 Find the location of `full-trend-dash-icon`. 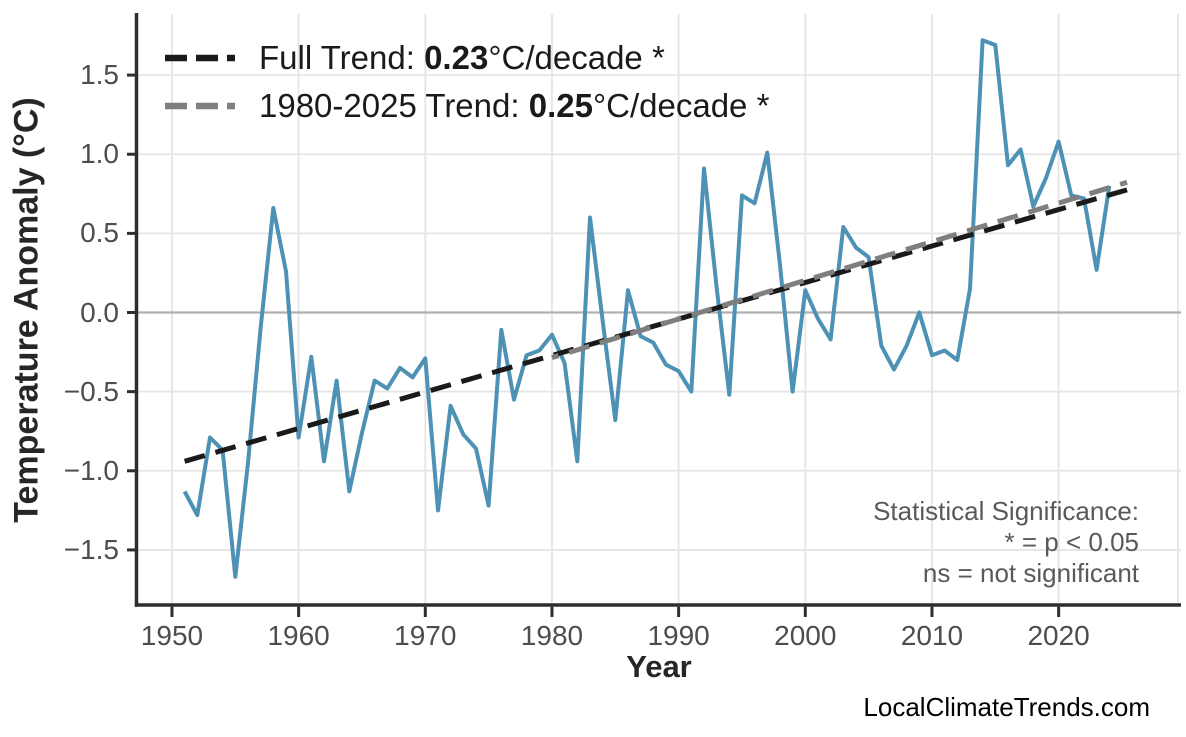

full-trend-dash-icon is located at coordinates (200, 58).